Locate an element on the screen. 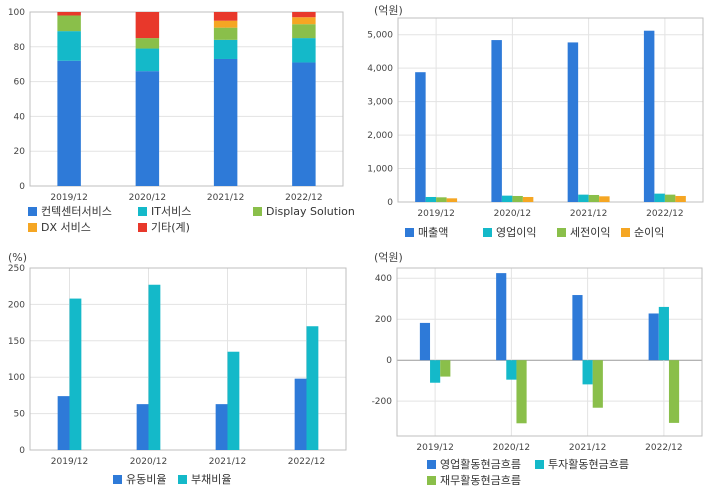 The width and height of the screenshot is (720, 496). stability-legend-label: 부채비율 is located at coordinates (211, 479).